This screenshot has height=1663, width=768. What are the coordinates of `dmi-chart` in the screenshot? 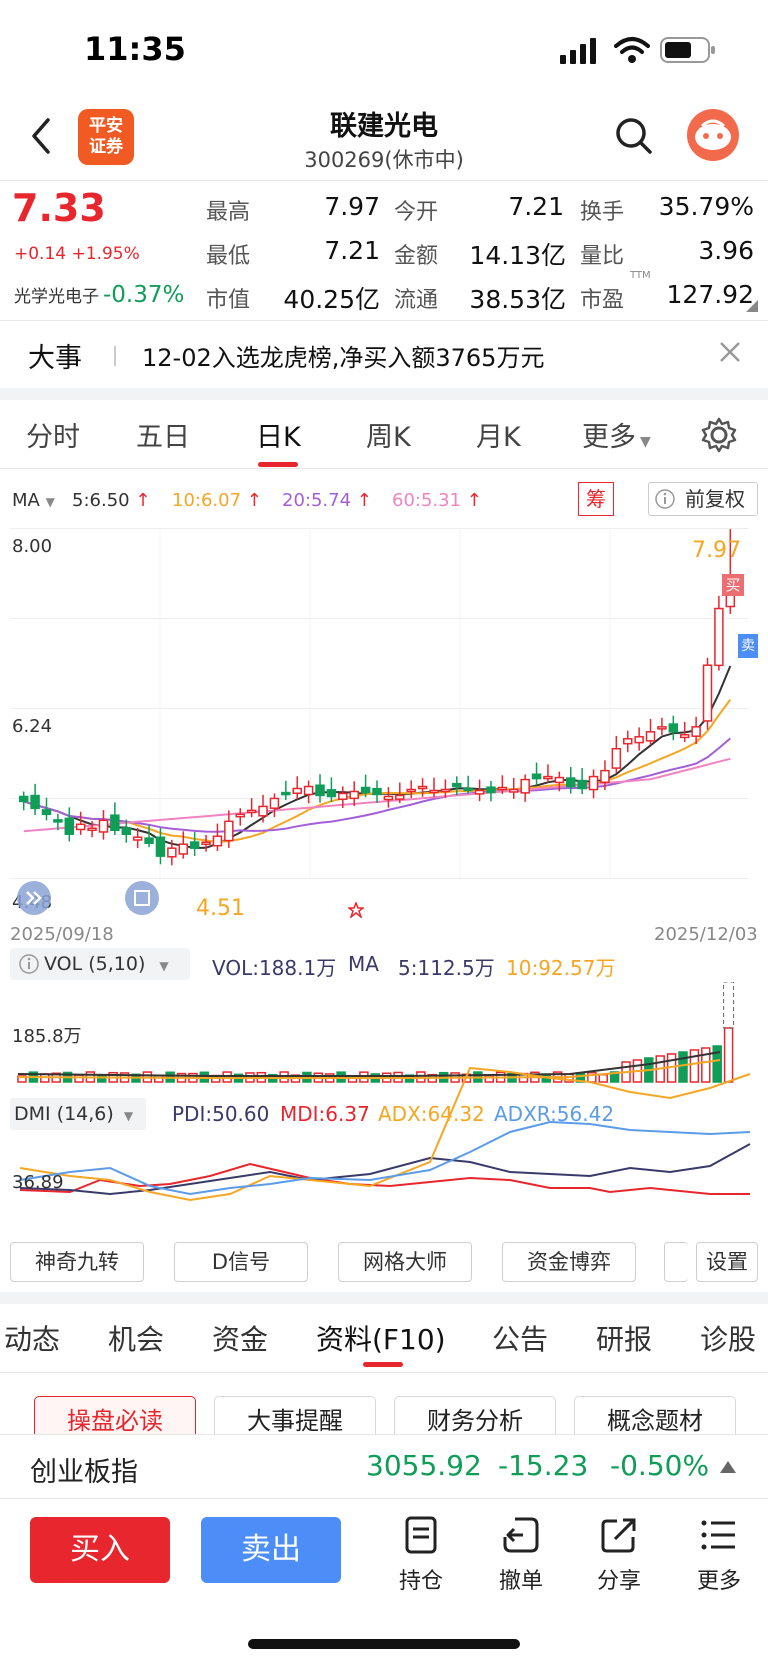 It's located at (384, 1149).